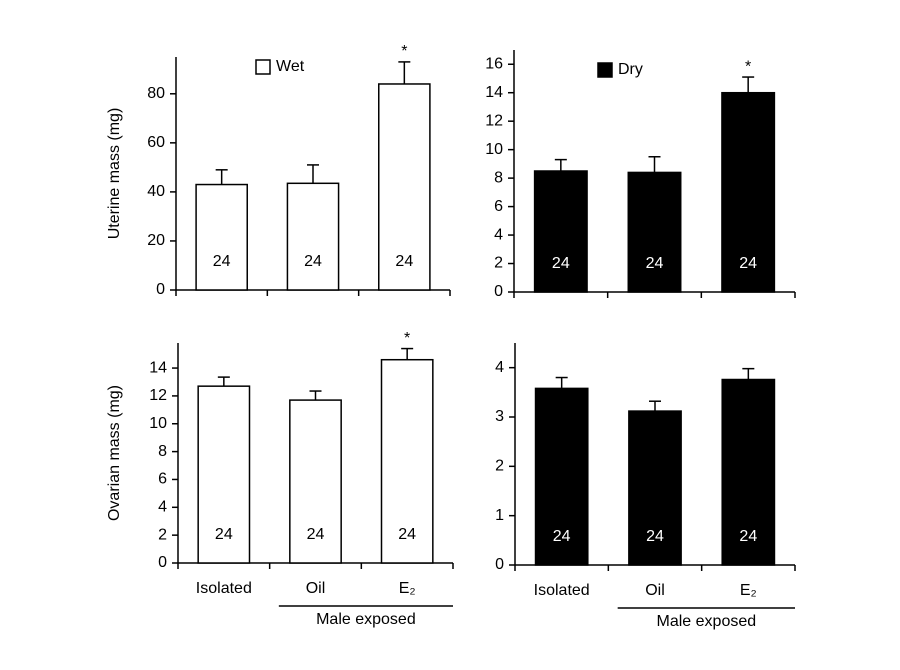 The width and height of the screenshot is (900, 670). Describe the element at coordinates (156, 240) in the screenshot. I see `y-tick-label: 20` at that location.